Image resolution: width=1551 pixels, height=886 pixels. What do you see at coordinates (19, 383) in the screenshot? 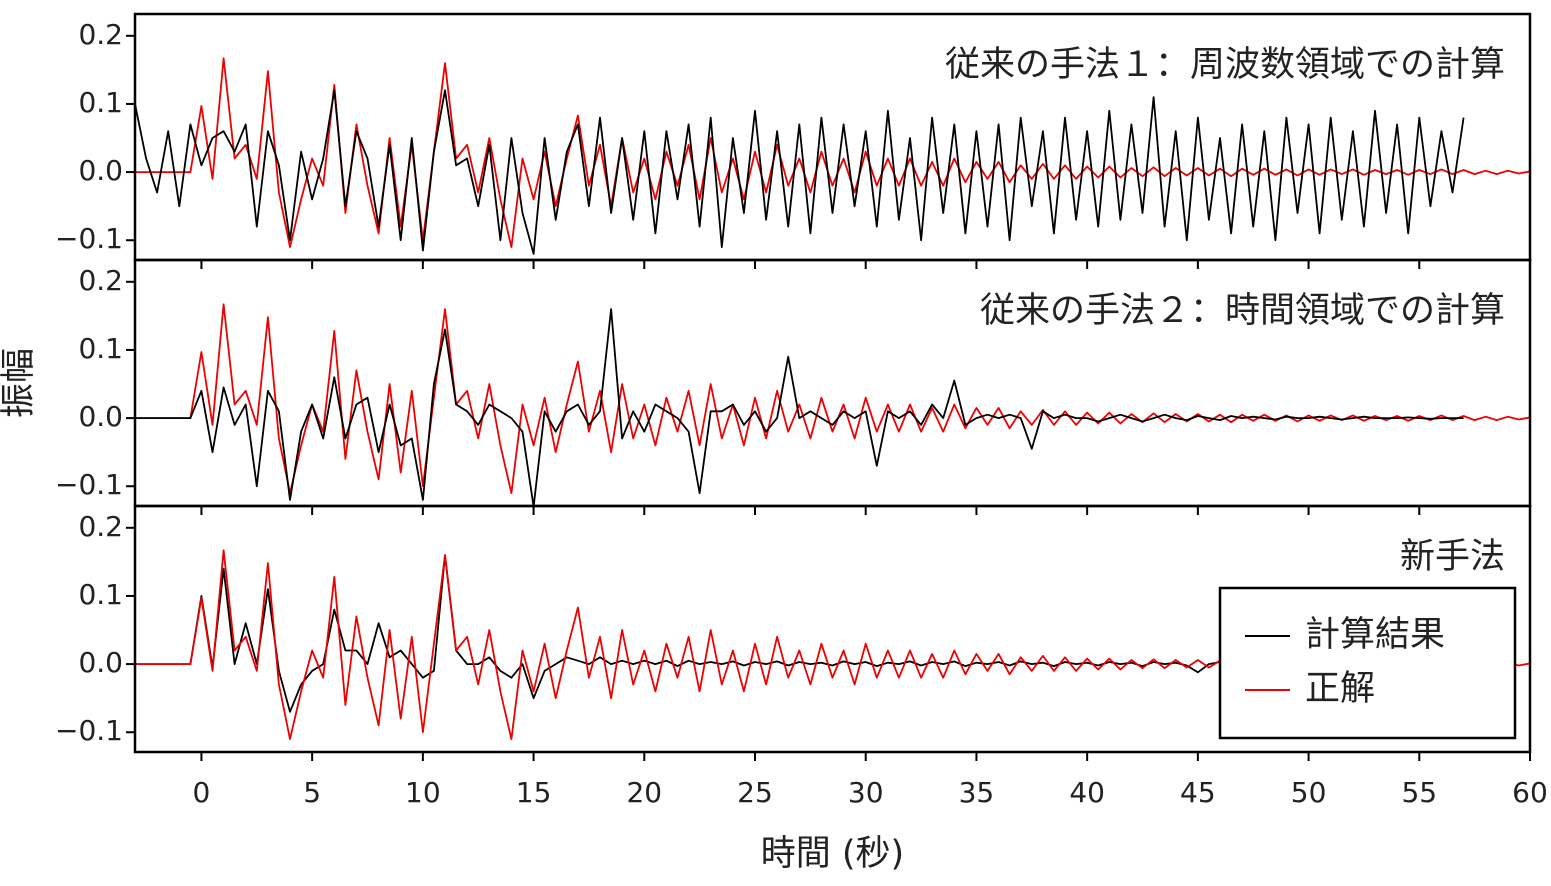
I see `y-axis-label: 振幅` at bounding box center [19, 383].